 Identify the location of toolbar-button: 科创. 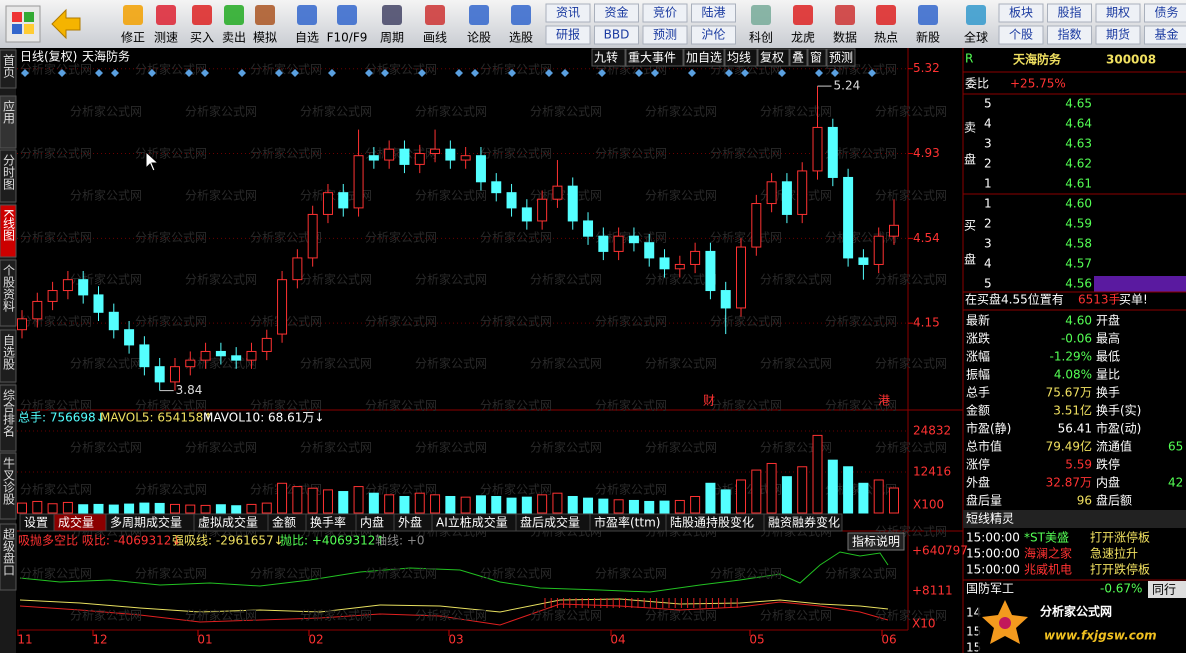
(761, 38).